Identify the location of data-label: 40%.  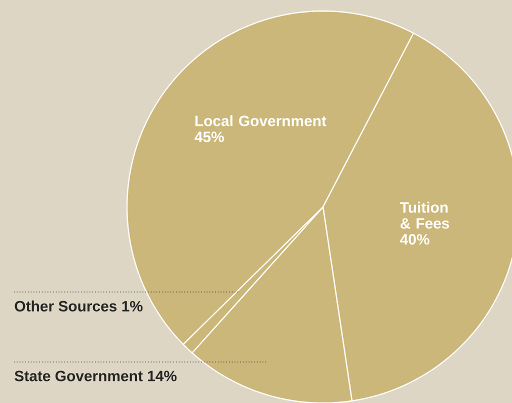
(415, 239).